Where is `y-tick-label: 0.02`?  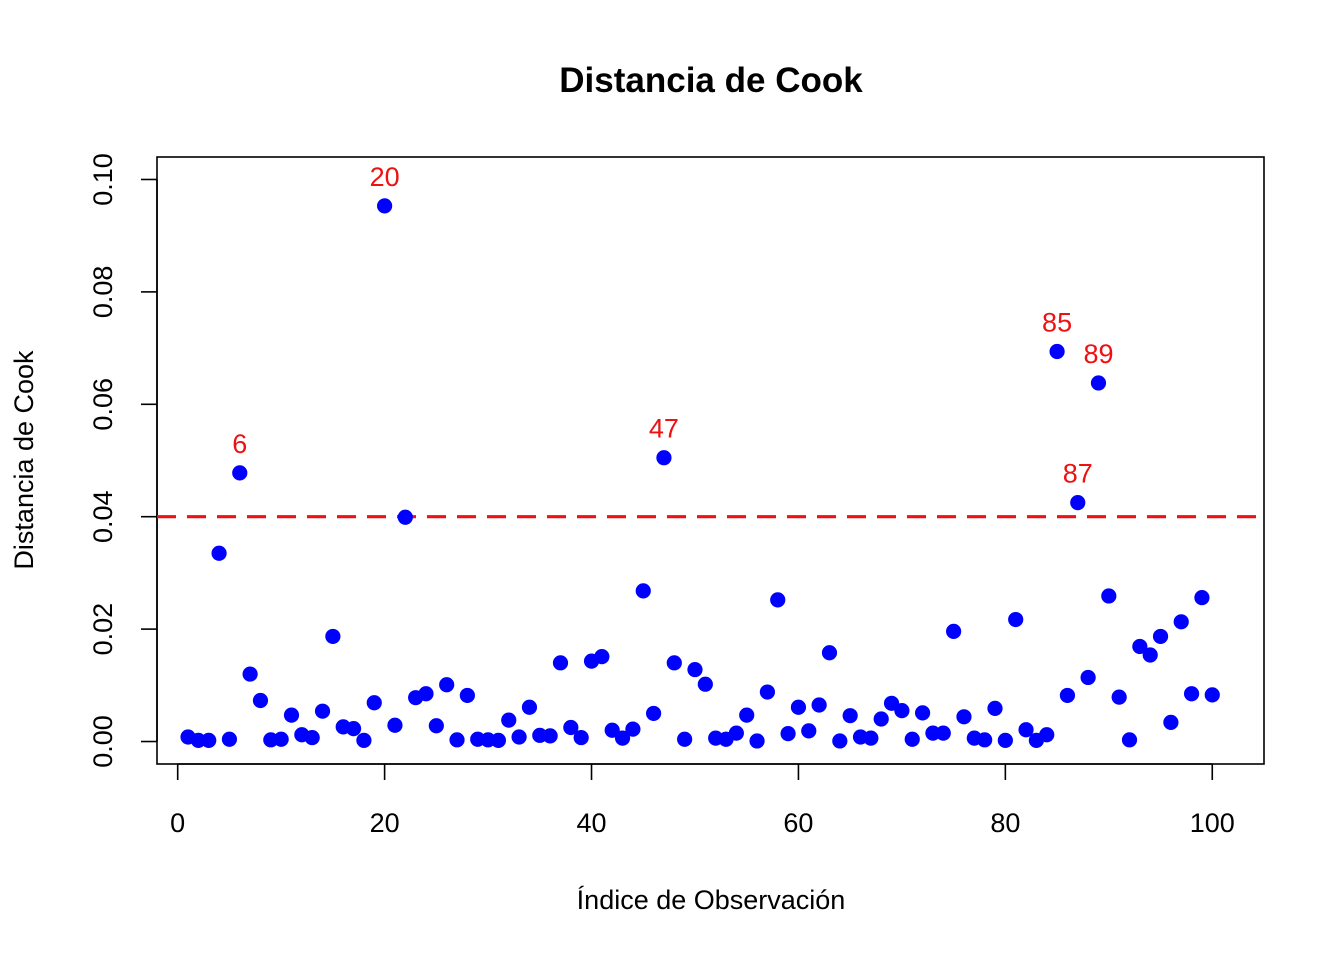 y-tick-label: 0.02 is located at coordinates (103, 629).